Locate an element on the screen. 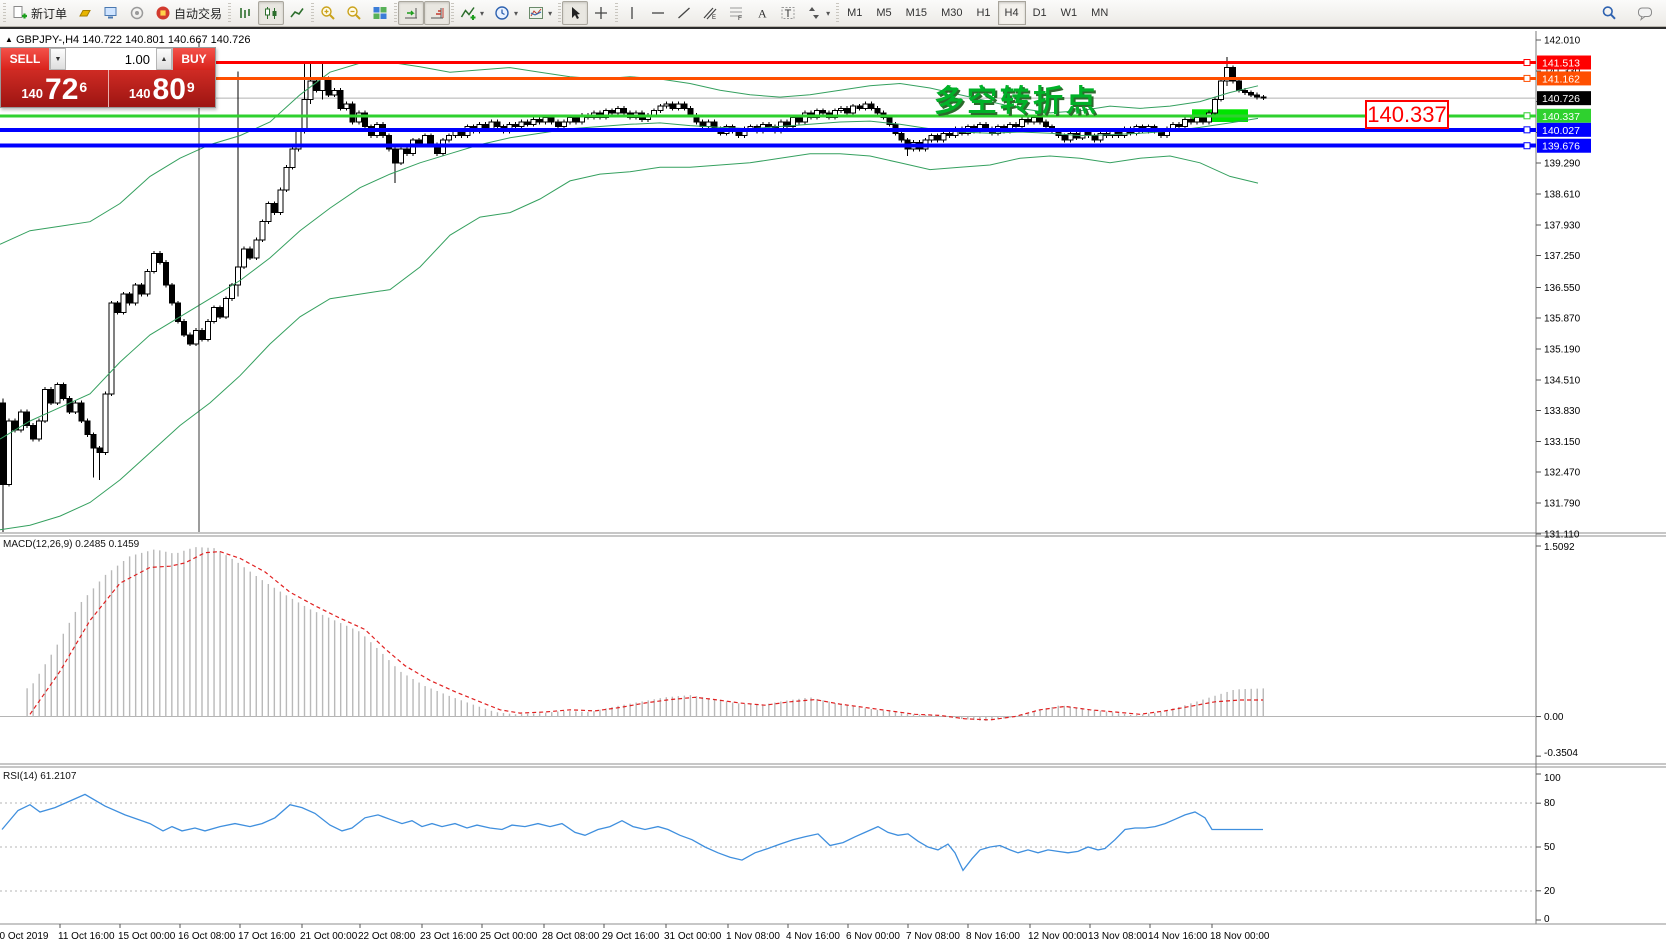 The height and width of the screenshot is (951, 1666). svg-text: 140.337 is located at coordinates (1561, 117).